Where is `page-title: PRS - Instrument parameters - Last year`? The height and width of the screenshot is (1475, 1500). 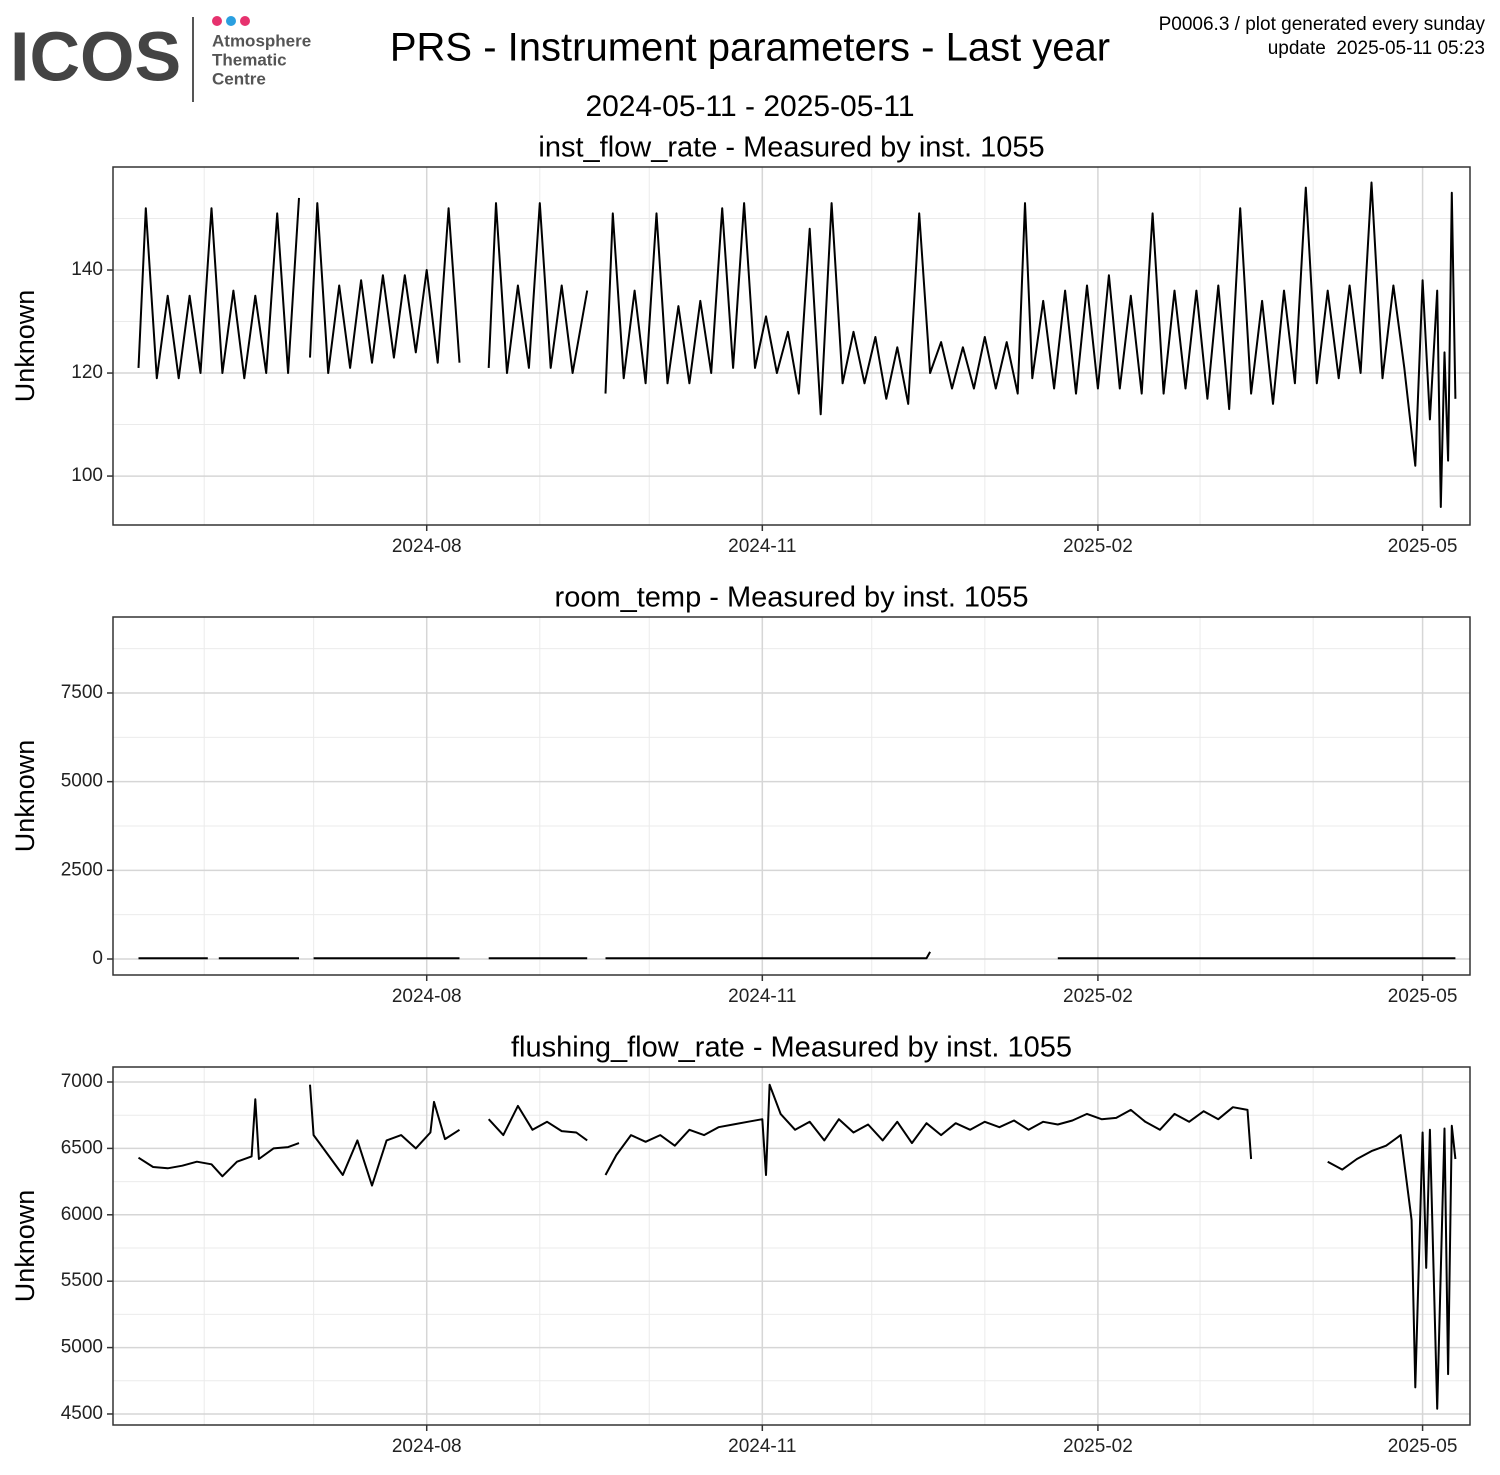
page-title: PRS - Instrument parameters - Last year is located at coordinates (750, 48).